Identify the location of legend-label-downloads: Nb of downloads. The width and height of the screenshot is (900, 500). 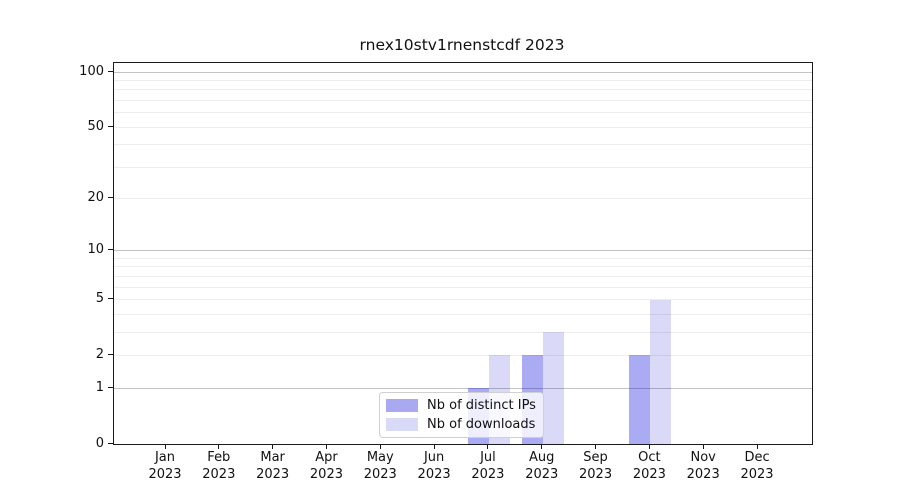
(481, 424).